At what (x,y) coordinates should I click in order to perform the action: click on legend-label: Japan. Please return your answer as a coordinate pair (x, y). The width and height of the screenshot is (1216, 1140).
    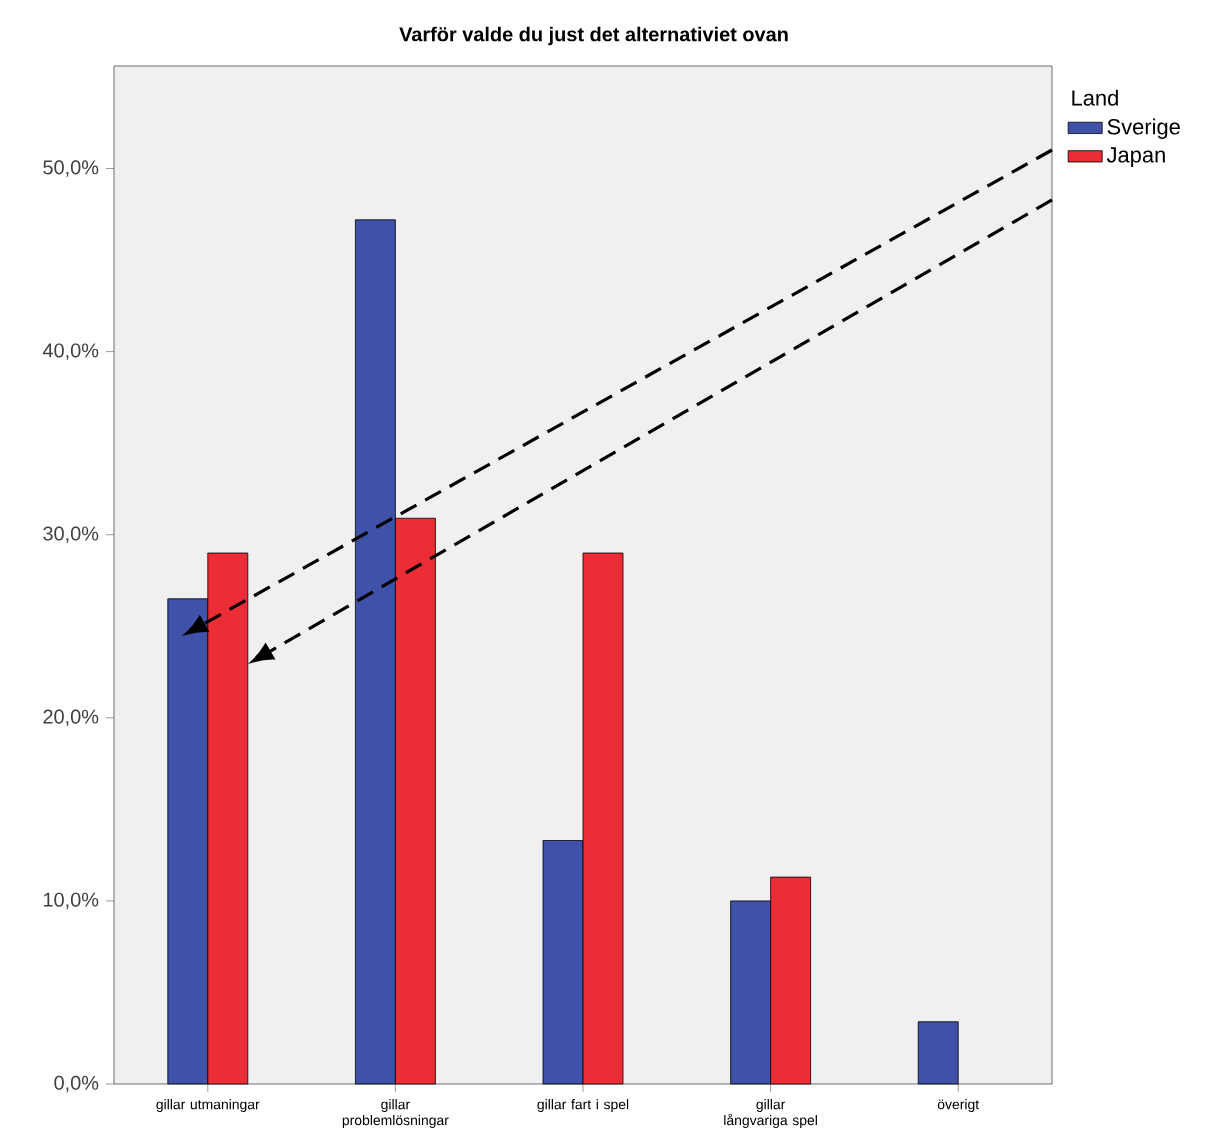
    Looking at the image, I should click on (1135, 157).